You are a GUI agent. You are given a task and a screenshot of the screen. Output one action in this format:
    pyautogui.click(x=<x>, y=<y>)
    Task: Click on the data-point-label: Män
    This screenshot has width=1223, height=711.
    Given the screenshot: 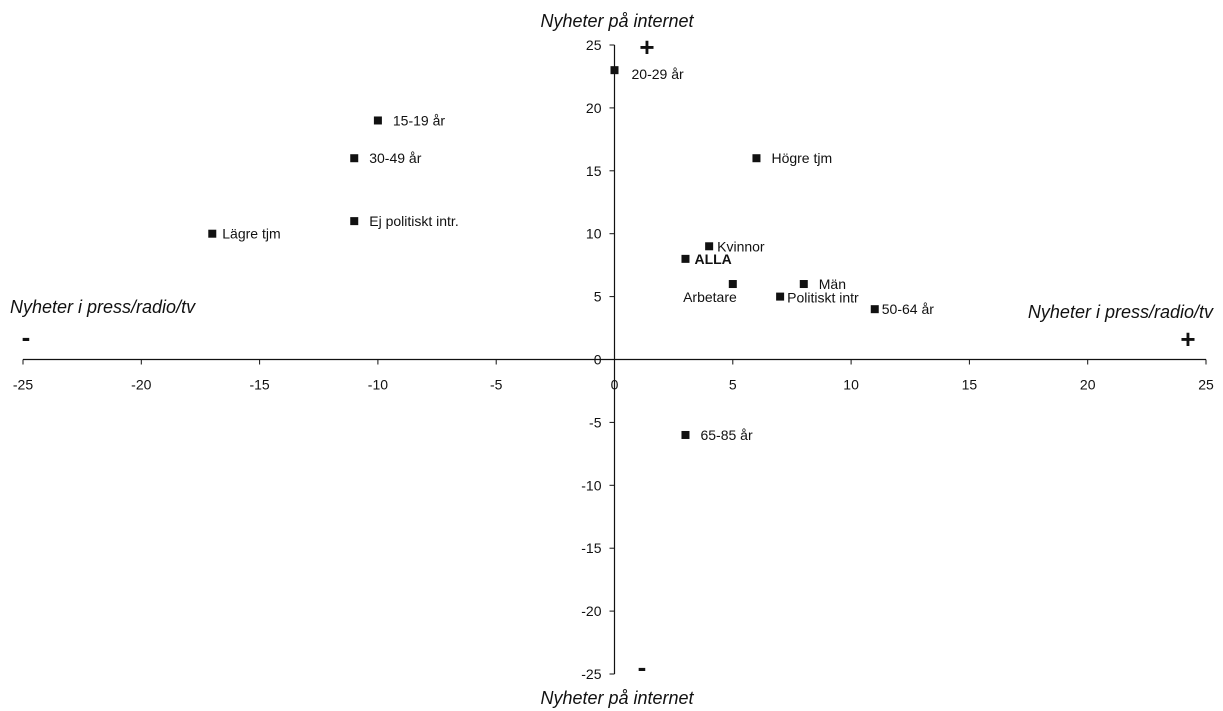 What is the action you would take?
    pyautogui.click(x=832, y=284)
    